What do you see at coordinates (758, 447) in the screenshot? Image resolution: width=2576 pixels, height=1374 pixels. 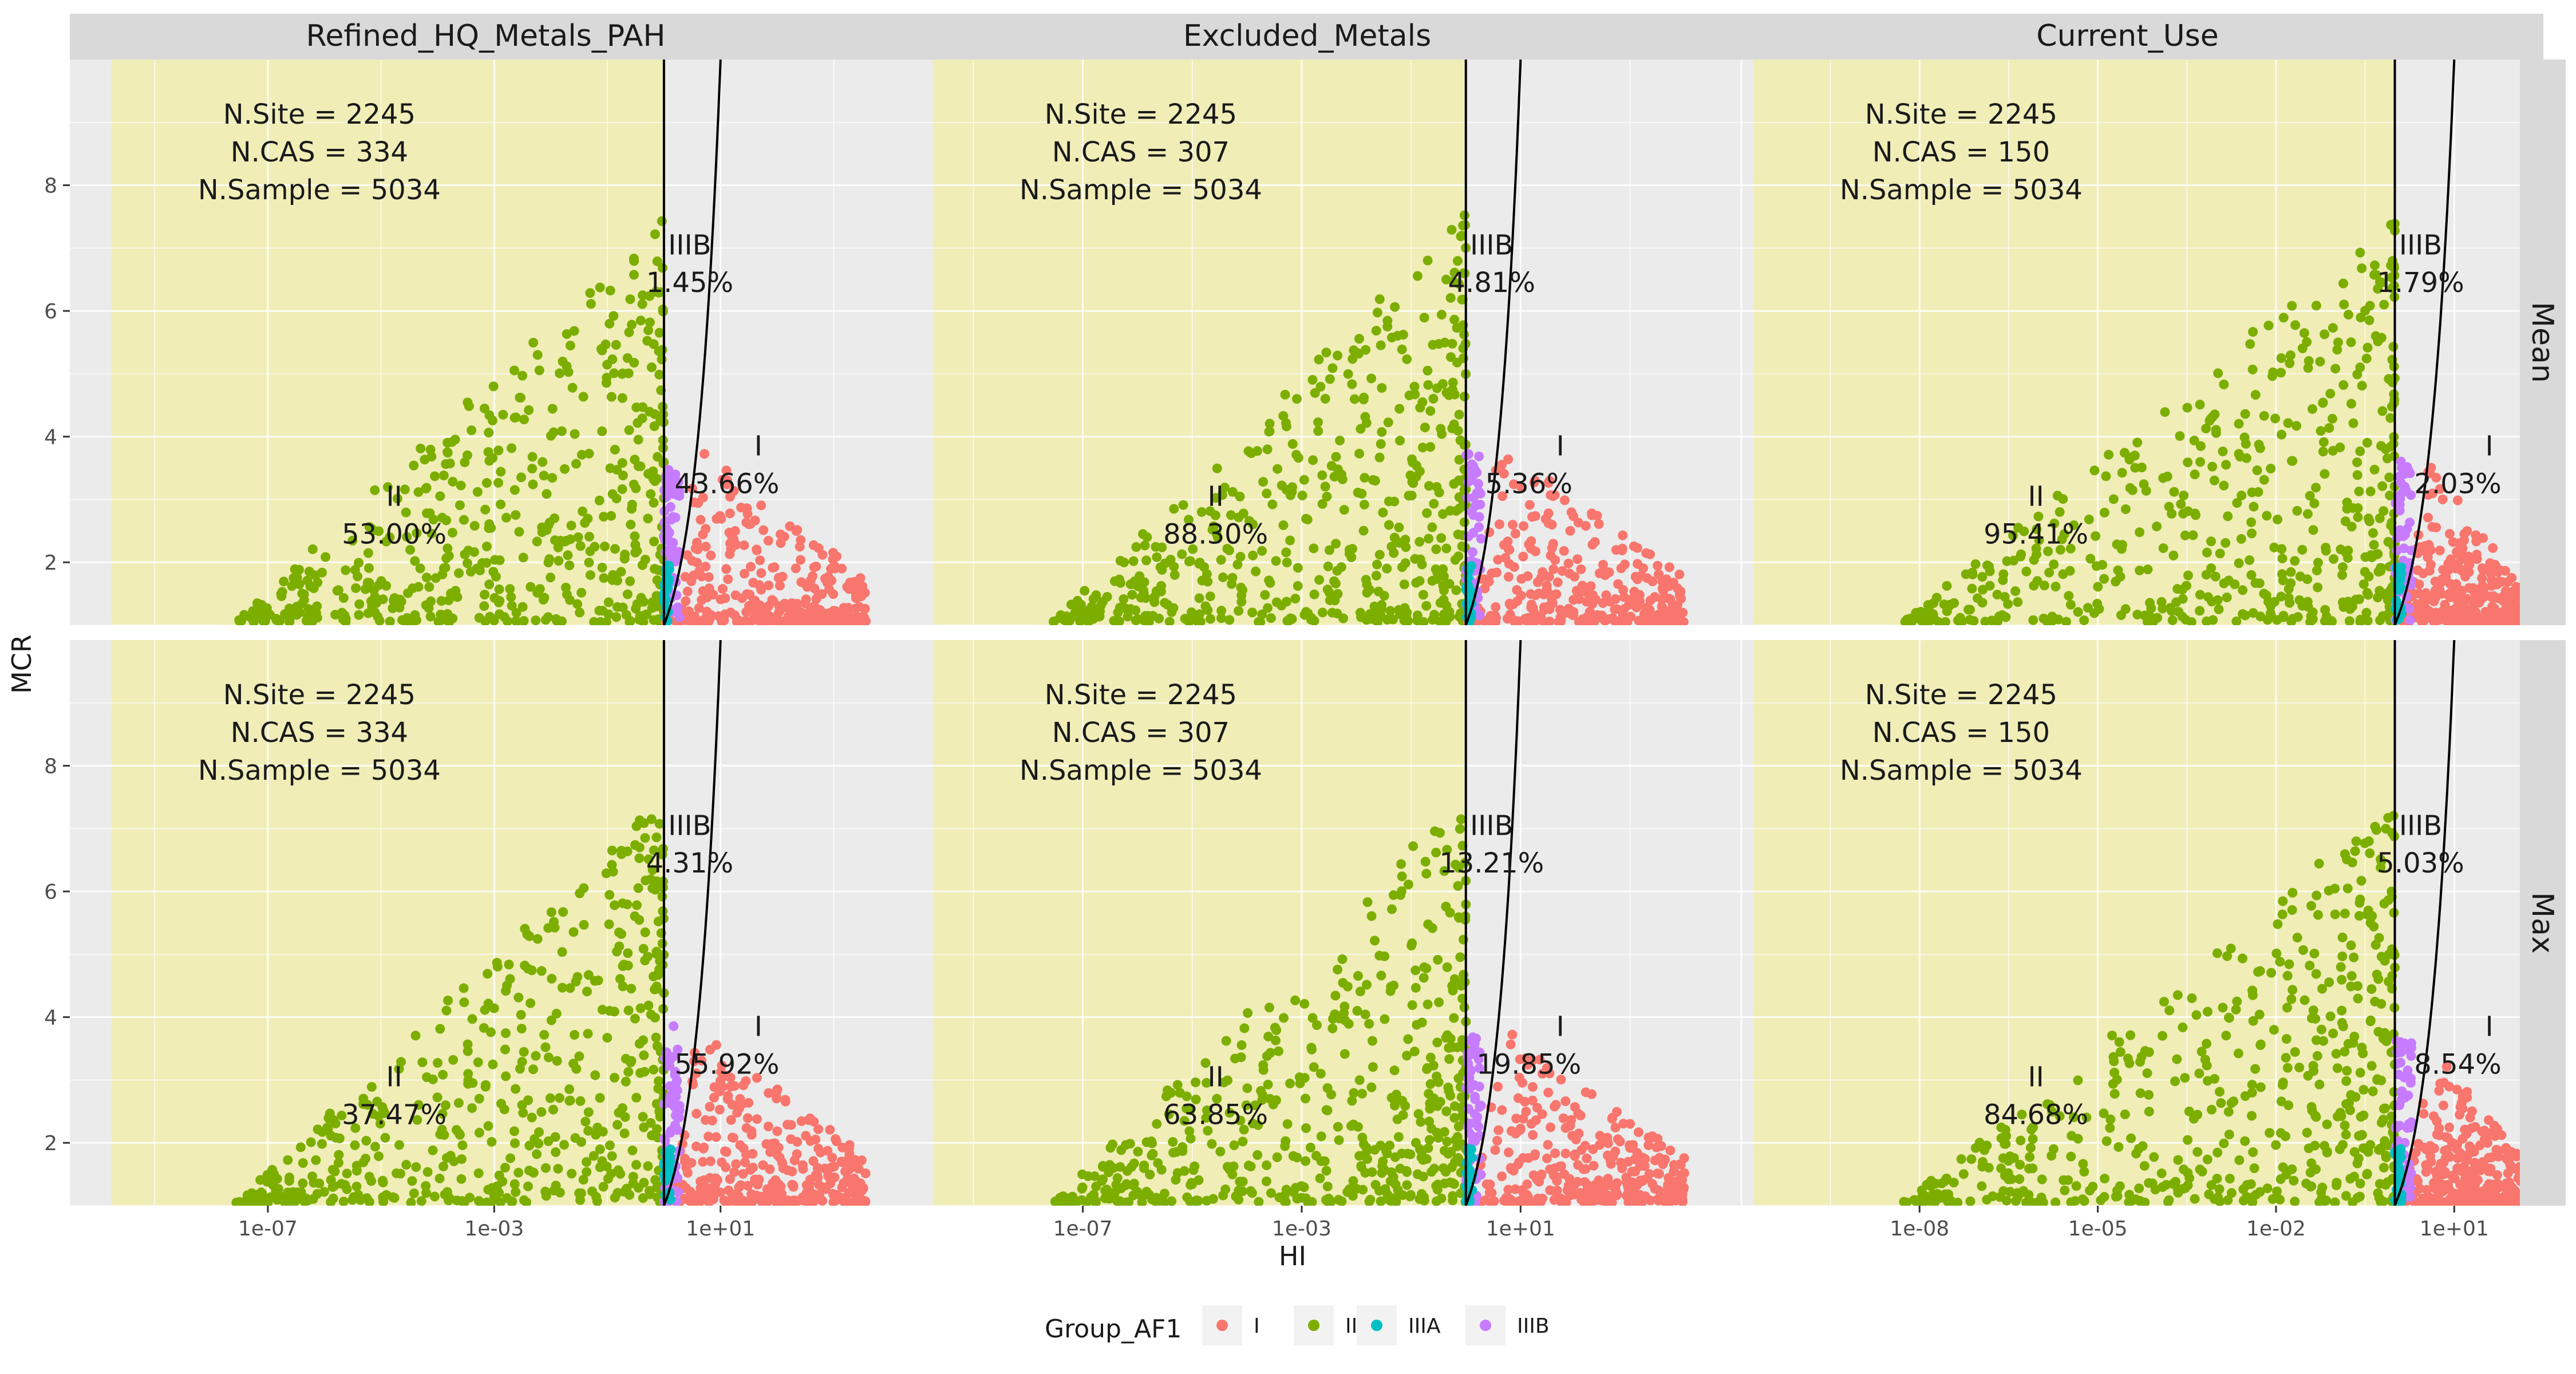 I see `region-label-I: I` at bounding box center [758, 447].